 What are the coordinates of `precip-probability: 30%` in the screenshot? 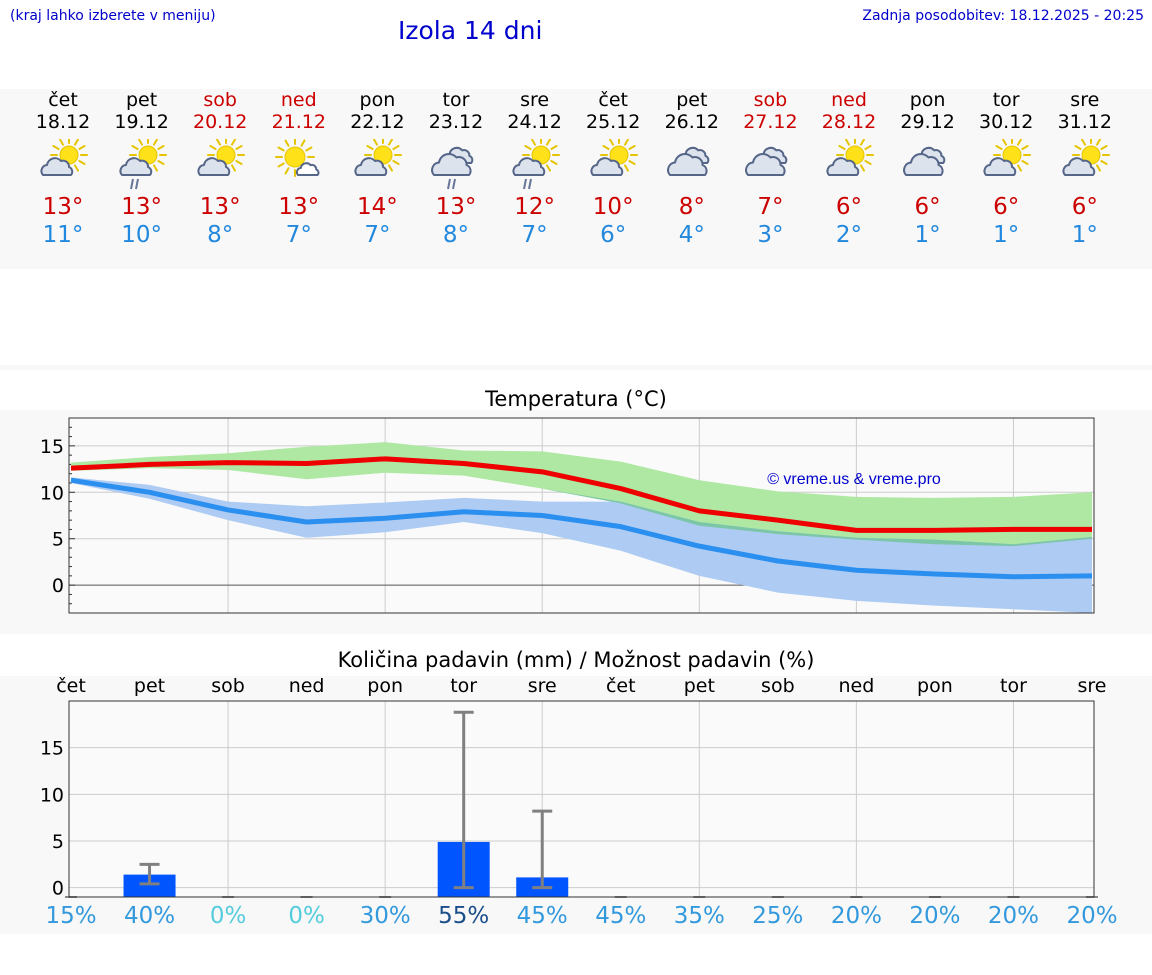 It's located at (385, 916).